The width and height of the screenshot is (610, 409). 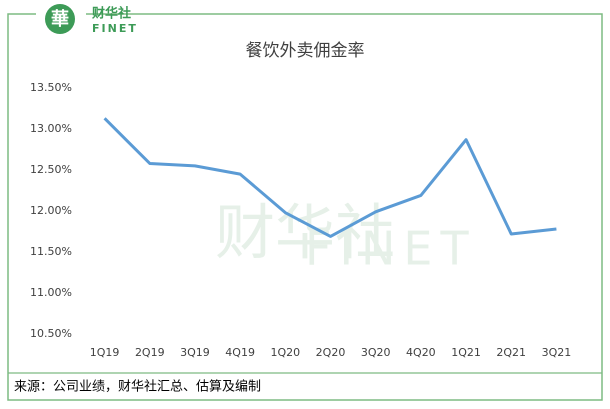 I want to click on chart-title: 餐饮外卖佣金率, so click(x=305, y=51).